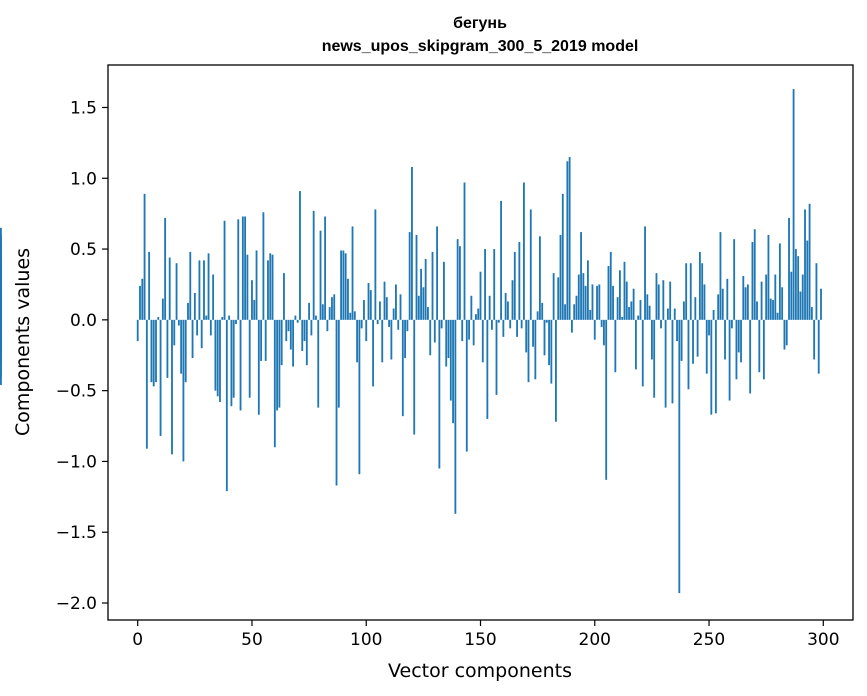 The image size is (867, 696). What do you see at coordinates (83, 179) in the screenshot?
I see `y-tick-label: 1.0` at bounding box center [83, 179].